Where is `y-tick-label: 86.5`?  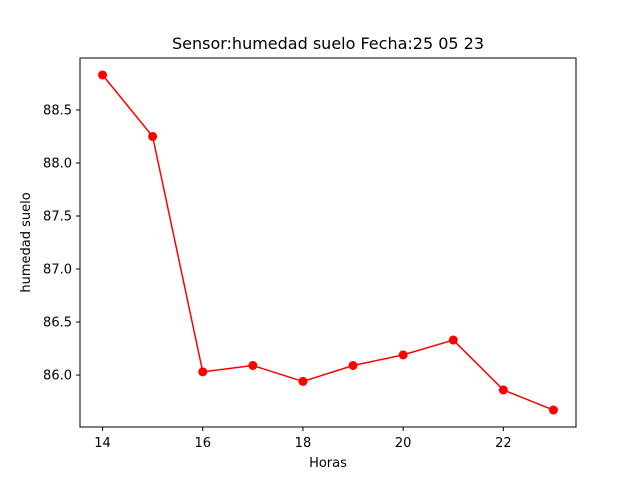 y-tick-label: 86.5 is located at coordinates (57, 323).